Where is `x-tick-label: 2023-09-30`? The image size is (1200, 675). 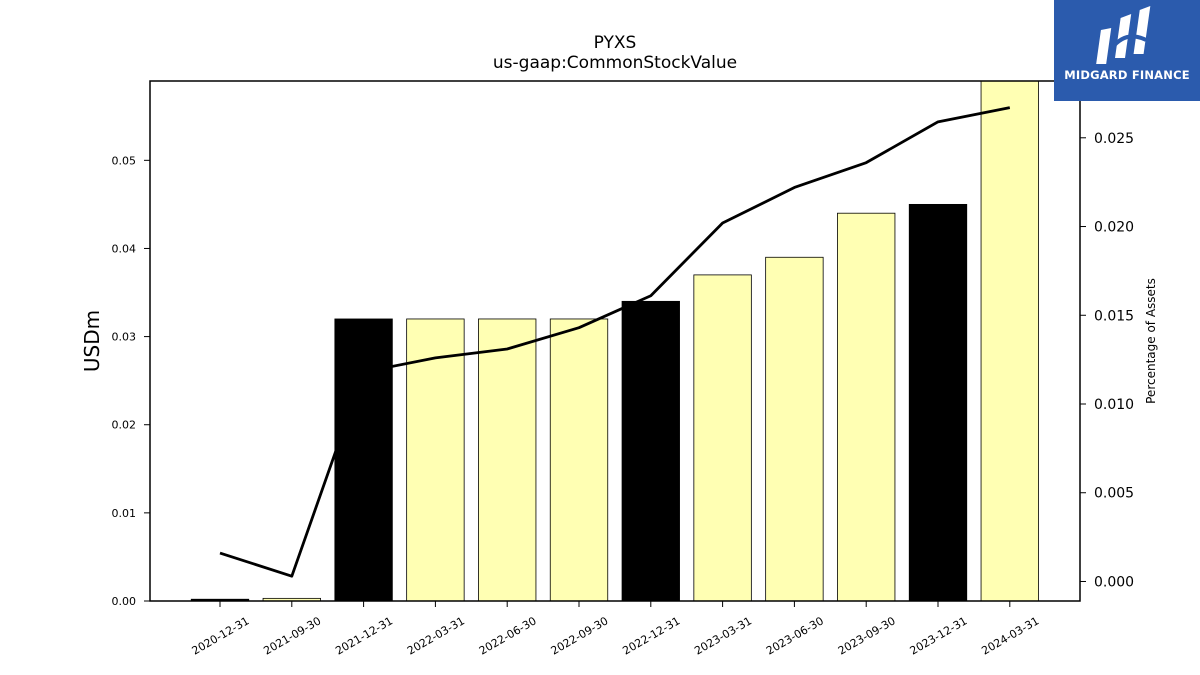 x-tick-label: 2023-09-30 is located at coordinates (867, 635).